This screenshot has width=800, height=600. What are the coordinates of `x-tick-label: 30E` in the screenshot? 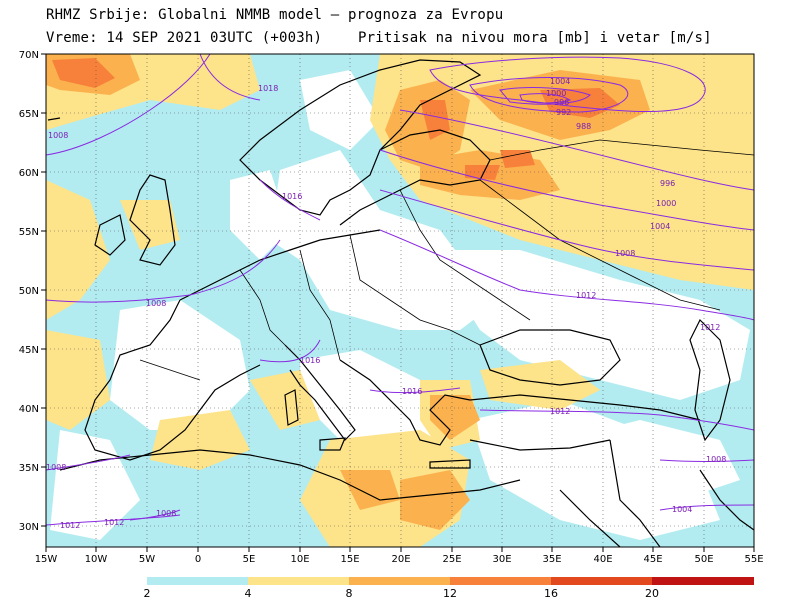 It's located at (501, 559).